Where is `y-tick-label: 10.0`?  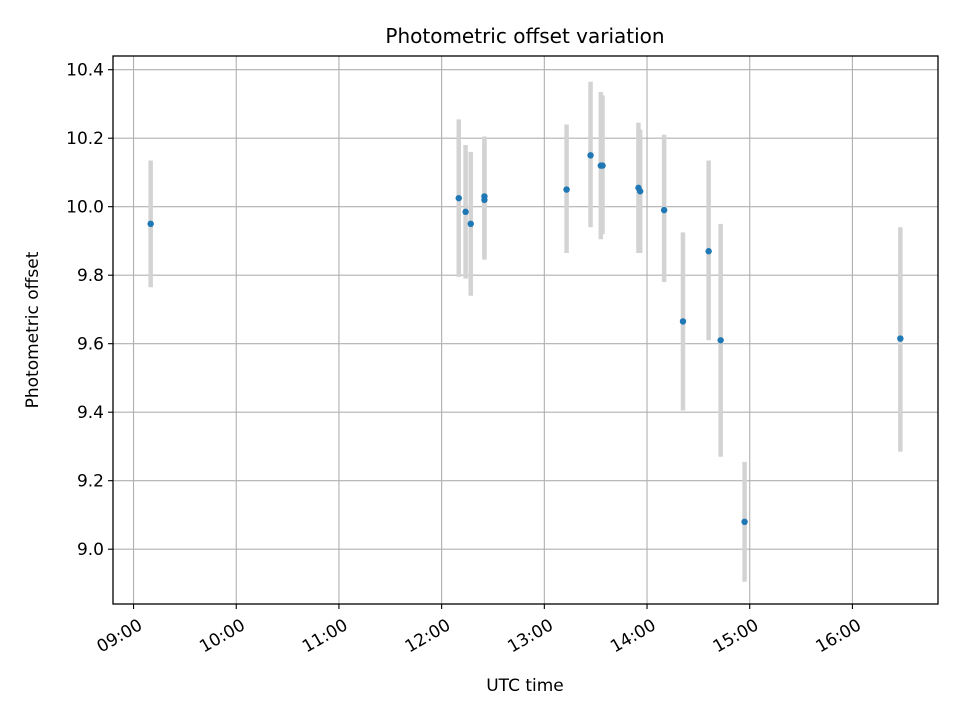
y-tick-label: 10.0 is located at coordinates (85, 208).